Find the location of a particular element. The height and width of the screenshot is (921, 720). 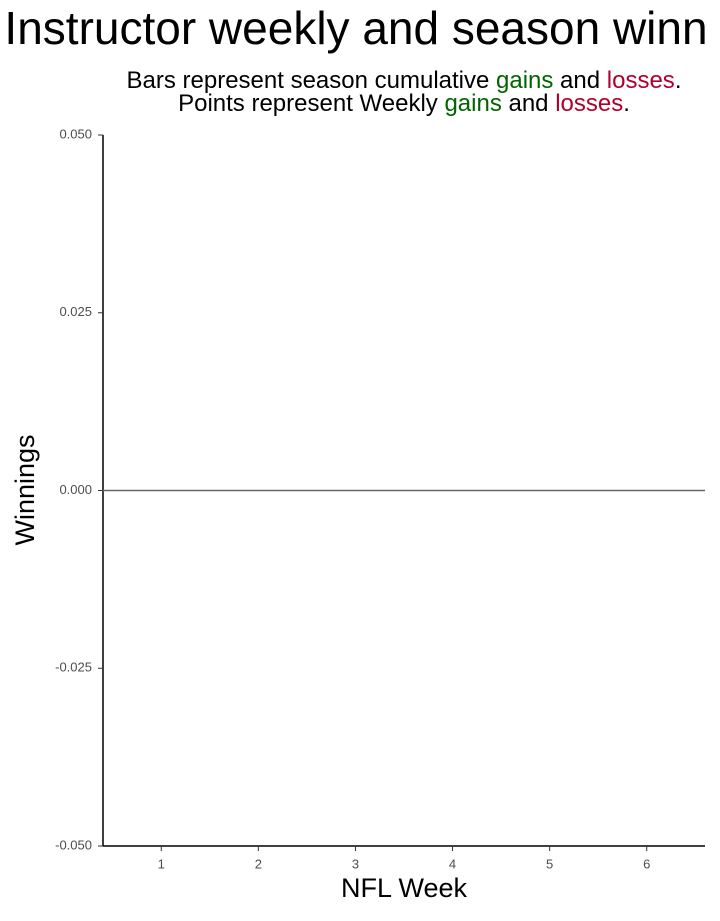

y-tick-label: 0.050 is located at coordinates (75, 133).